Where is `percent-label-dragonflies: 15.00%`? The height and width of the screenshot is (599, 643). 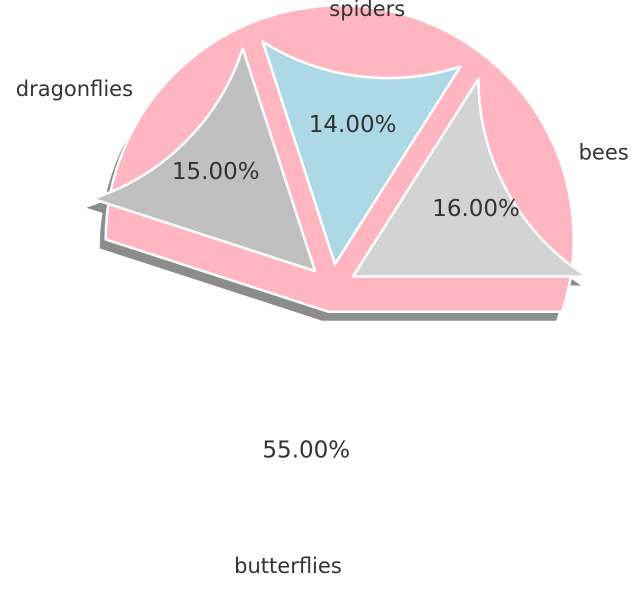
percent-label-dragonflies: 15.00% is located at coordinates (216, 172).